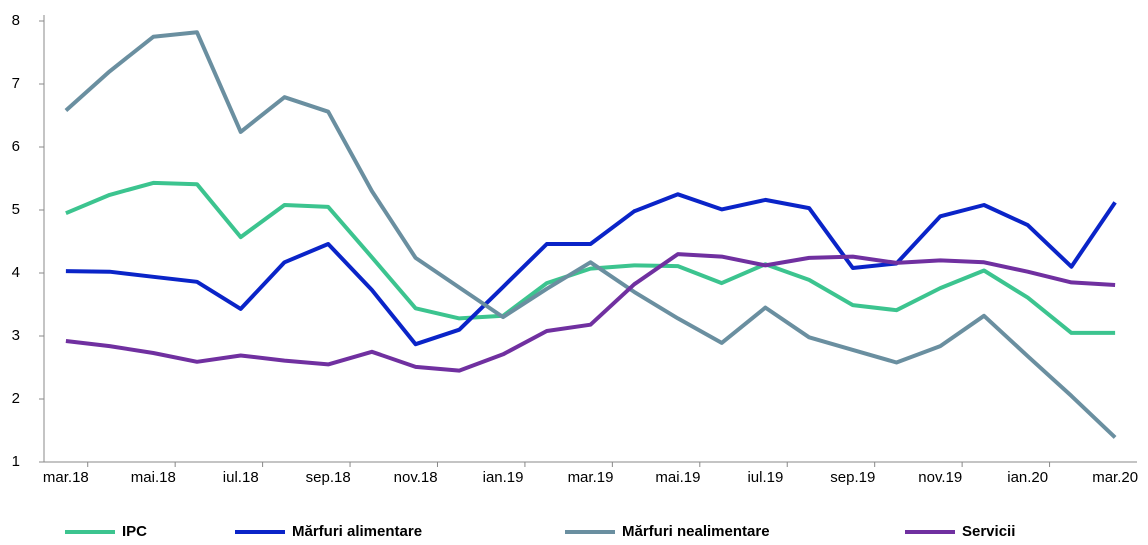 The width and height of the screenshot is (1148, 545). What do you see at coordinates (16, 335) in the screenshot?
I see `y-tick-label: 3` at bounding box center [16, 335].